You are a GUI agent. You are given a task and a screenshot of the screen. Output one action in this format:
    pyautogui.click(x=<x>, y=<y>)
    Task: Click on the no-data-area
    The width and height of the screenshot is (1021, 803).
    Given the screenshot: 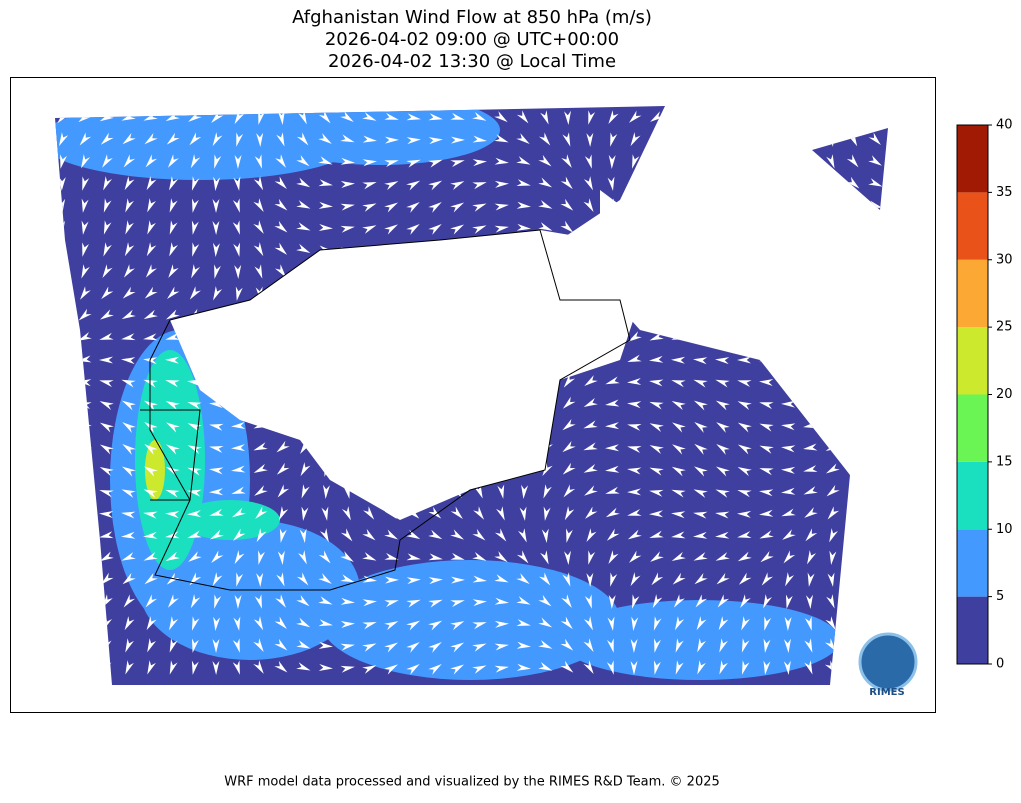 What is the action you would take?
    pyautogui.click(x=690, y=240)
    